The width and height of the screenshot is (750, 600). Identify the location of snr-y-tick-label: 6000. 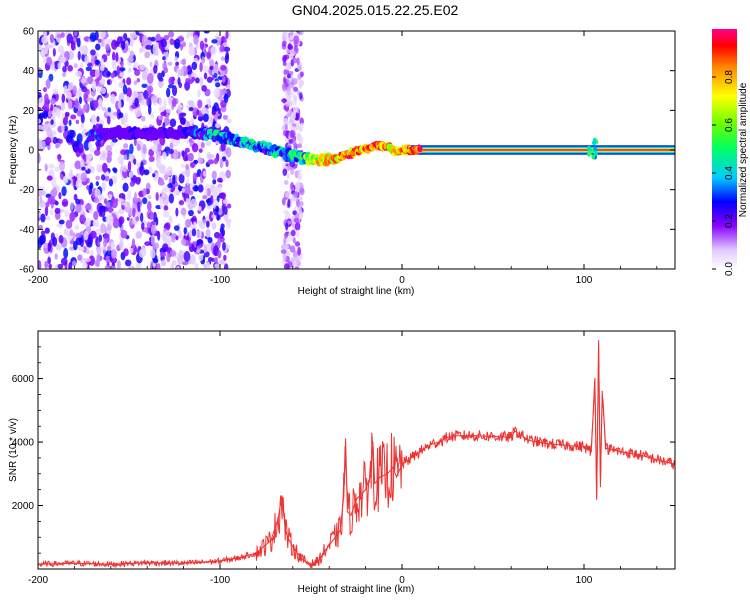
(23, 379).